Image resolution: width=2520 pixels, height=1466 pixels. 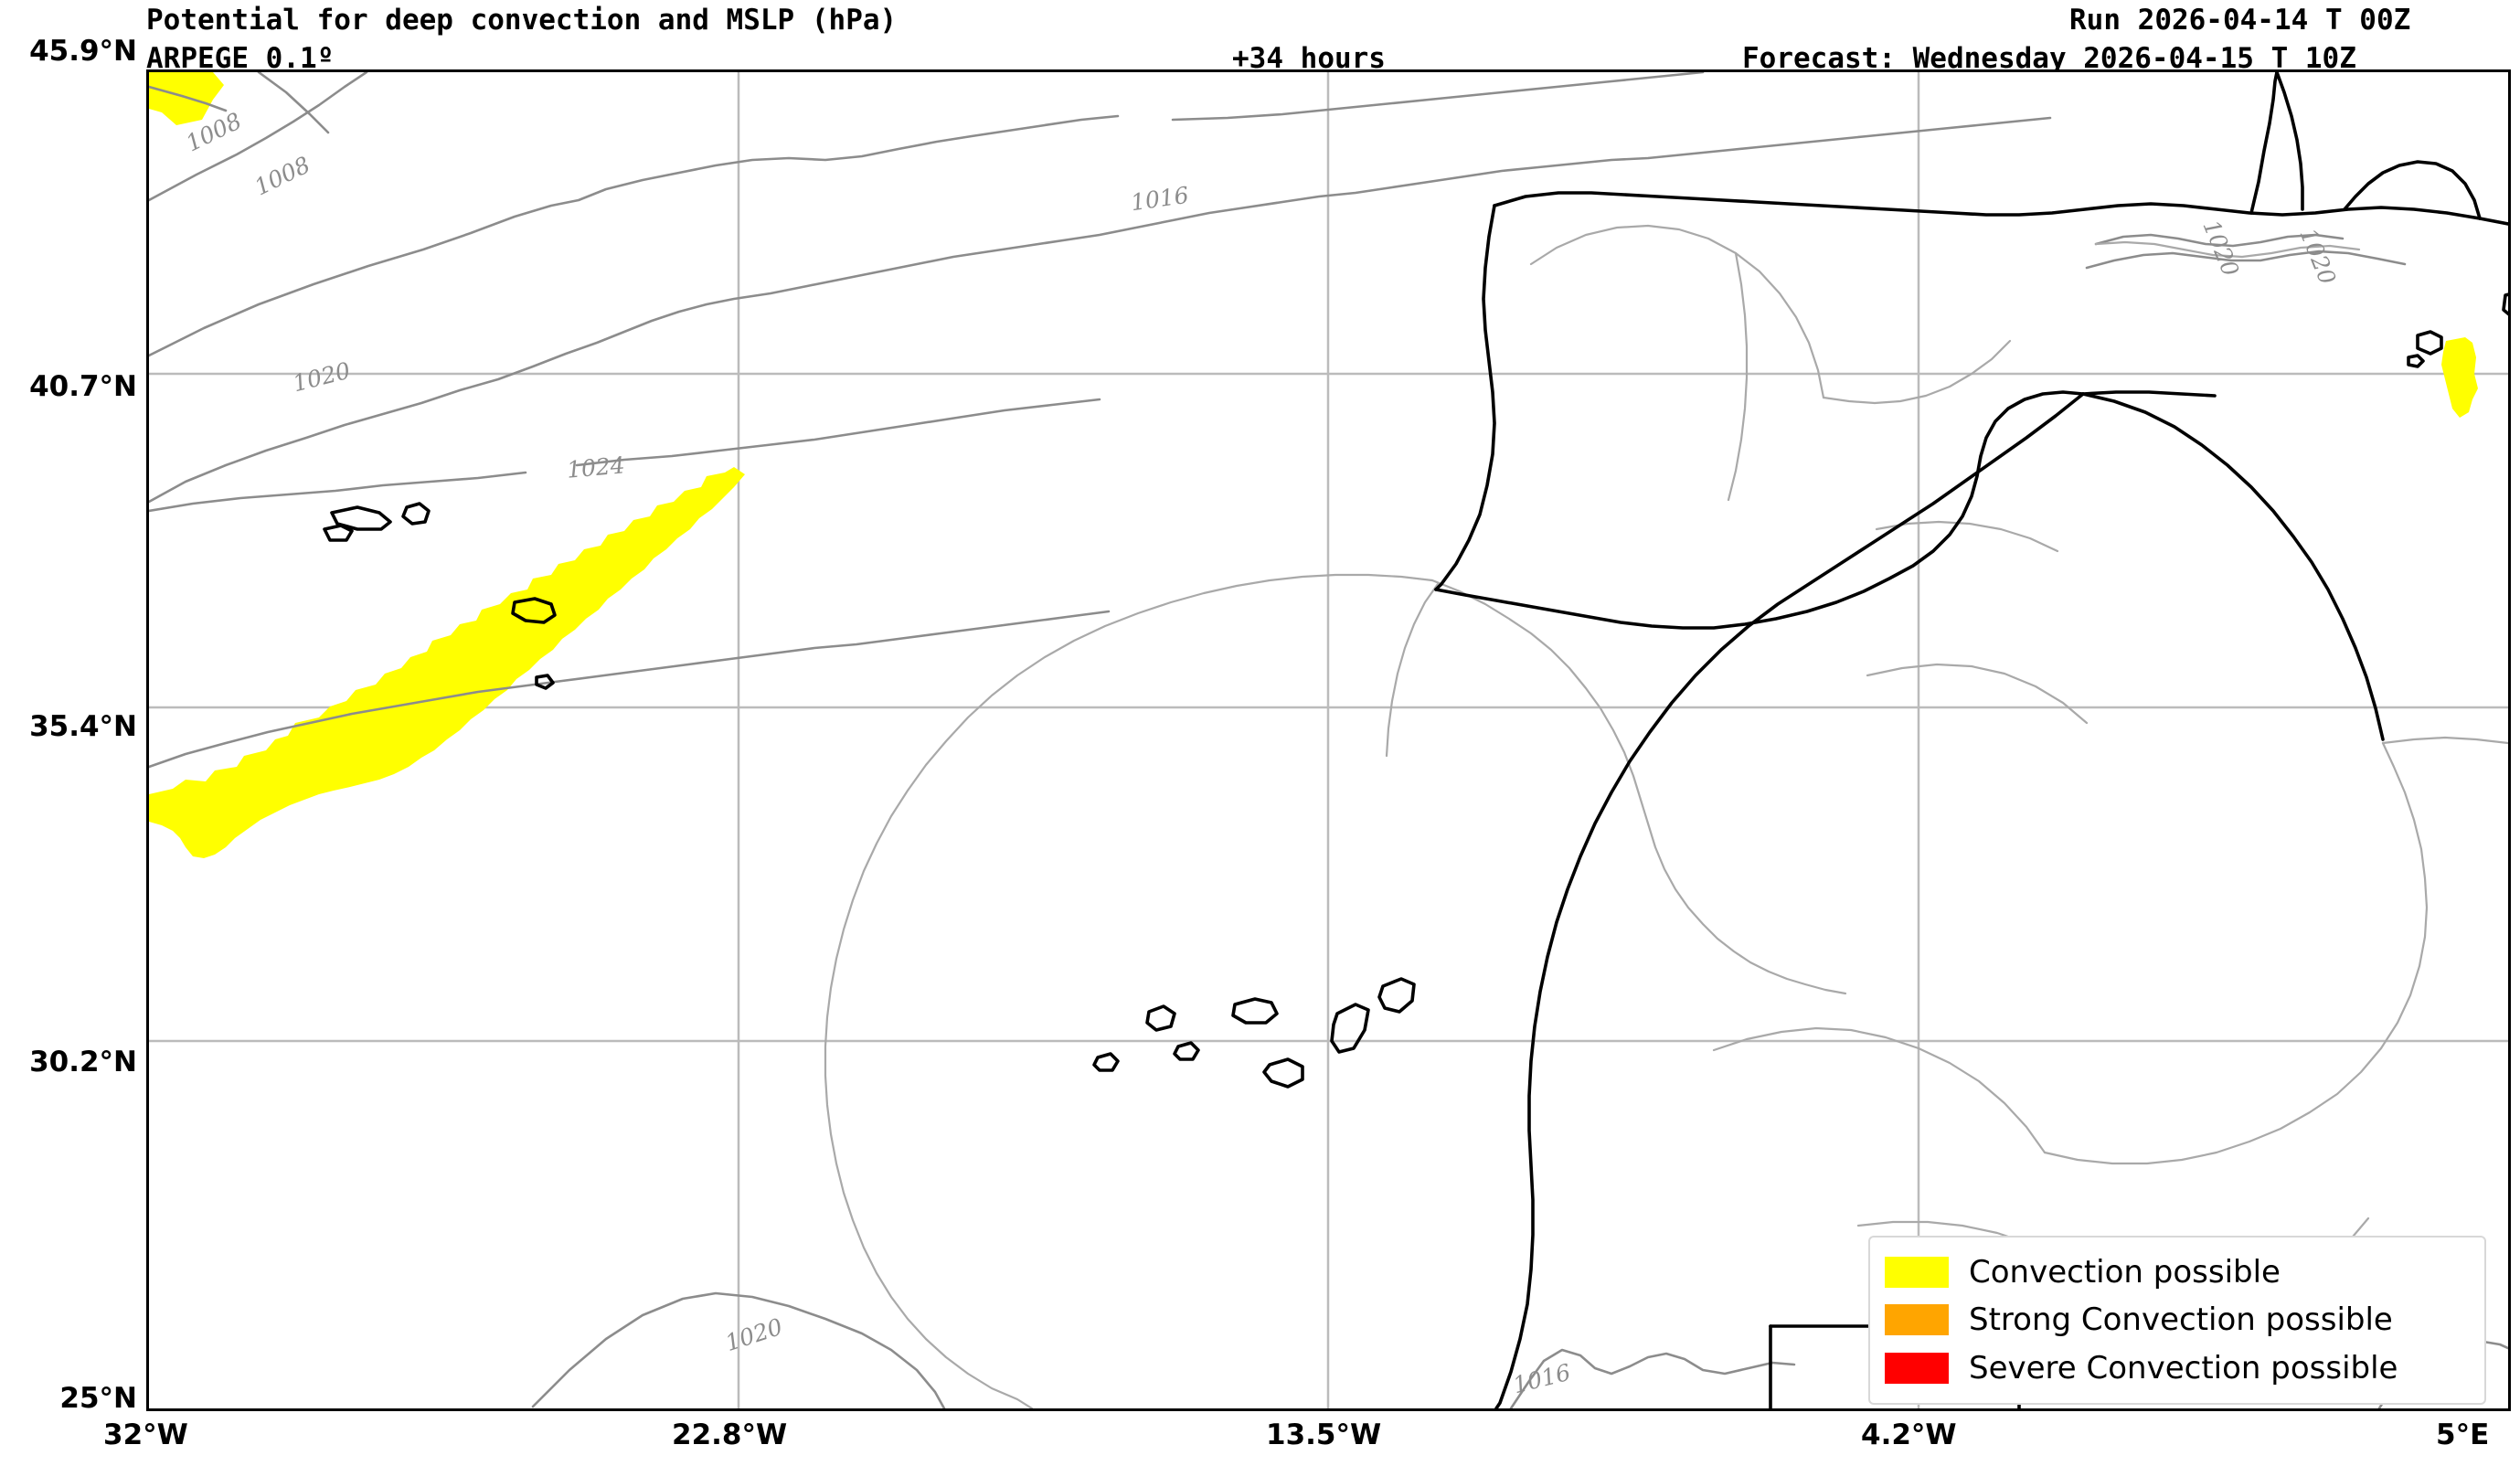 I want to click on coast-pyrenees-north, so click(x=2412, y=190).